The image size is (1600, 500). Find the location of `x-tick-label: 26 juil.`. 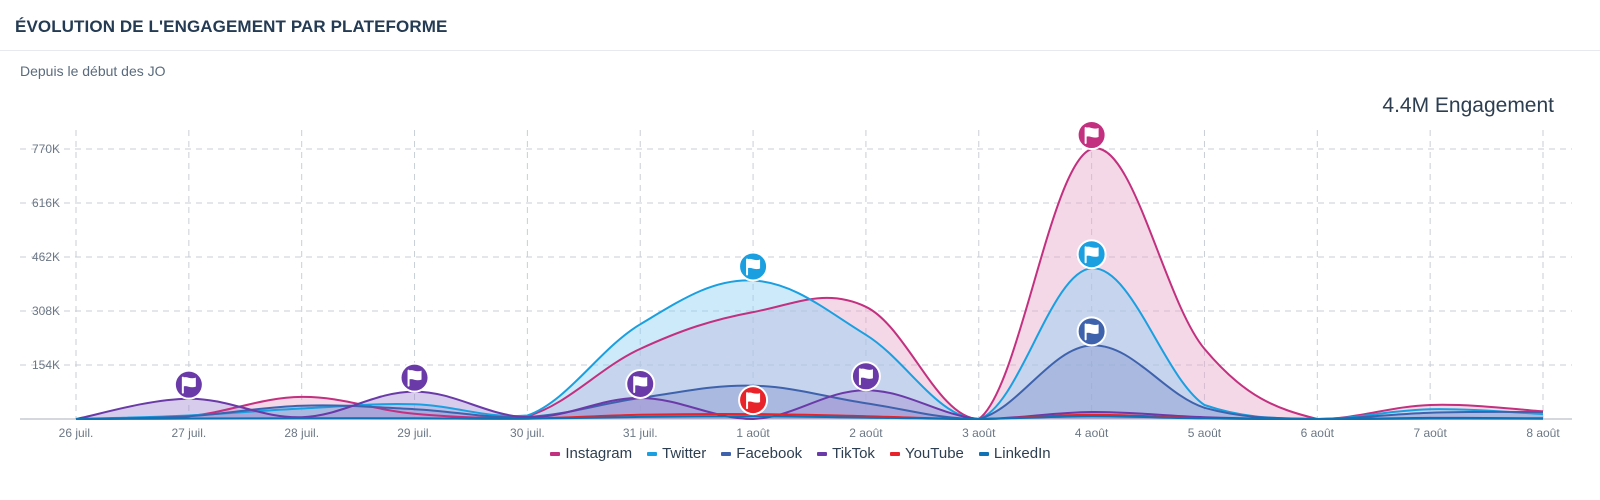

x-tick-label: 26 juil. is located at coordinates (76, 433).